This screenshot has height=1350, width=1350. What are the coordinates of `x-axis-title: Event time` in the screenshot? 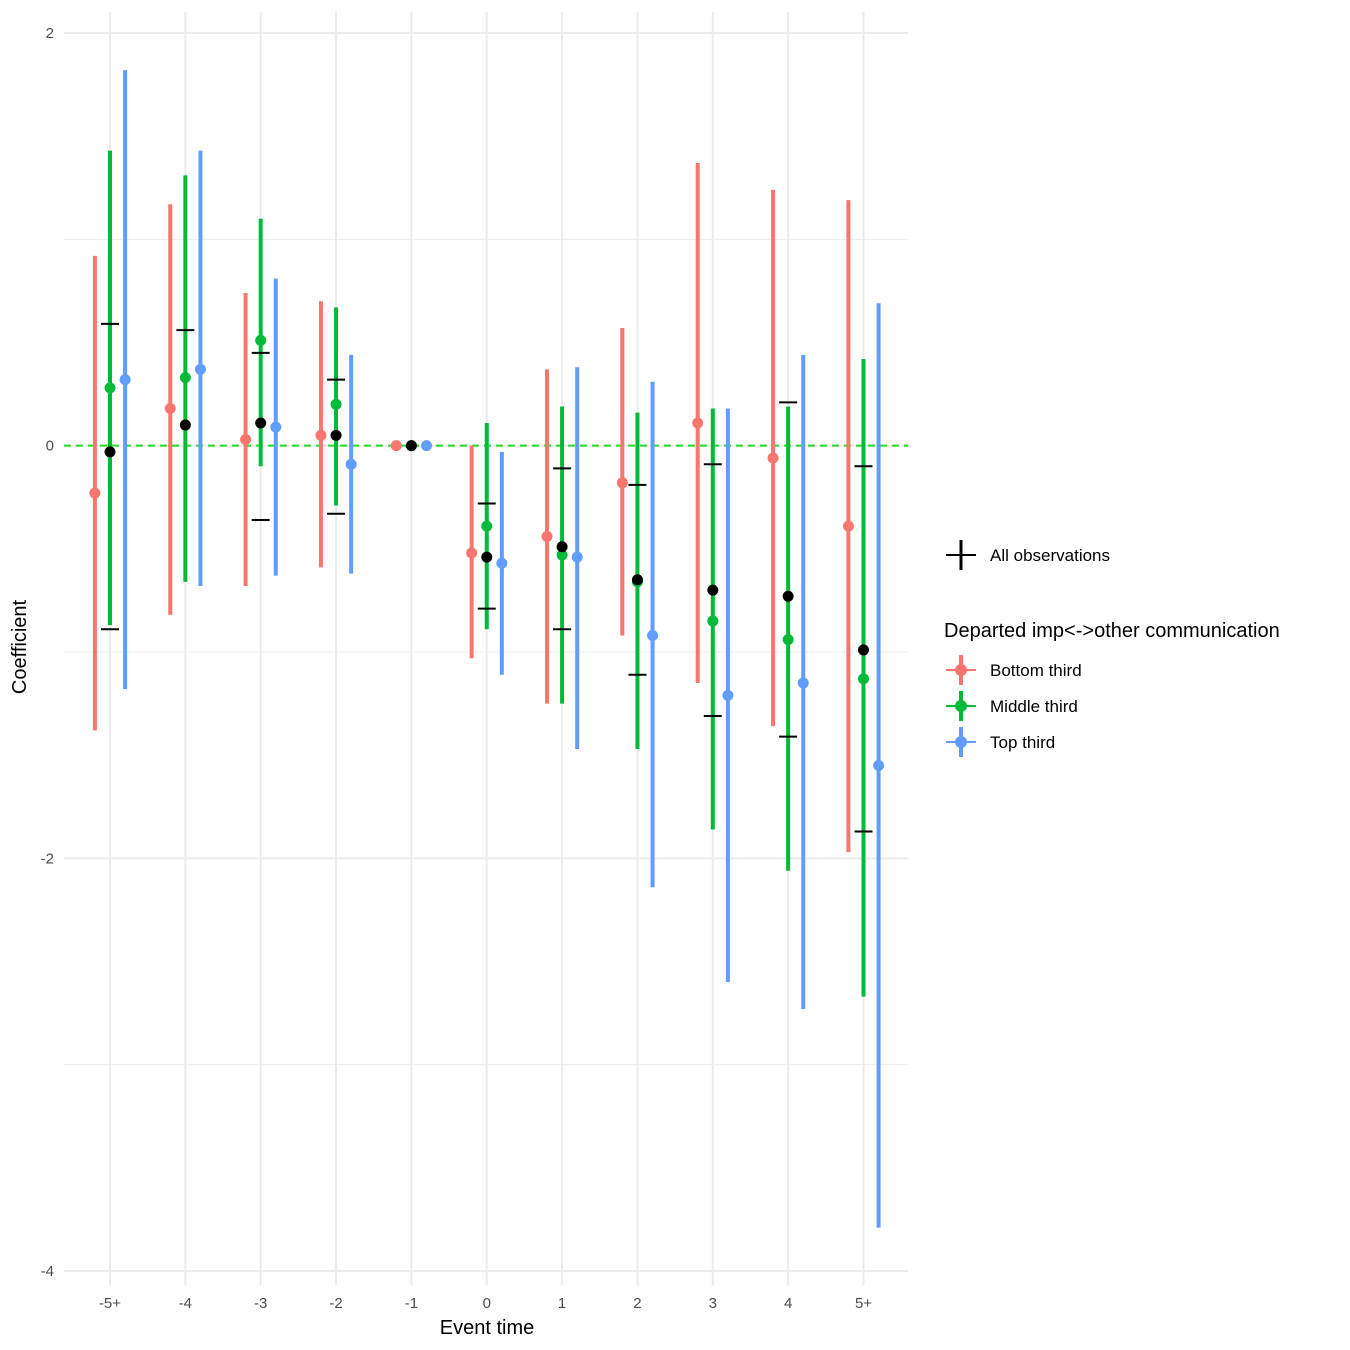 It's located at (487, 1328).